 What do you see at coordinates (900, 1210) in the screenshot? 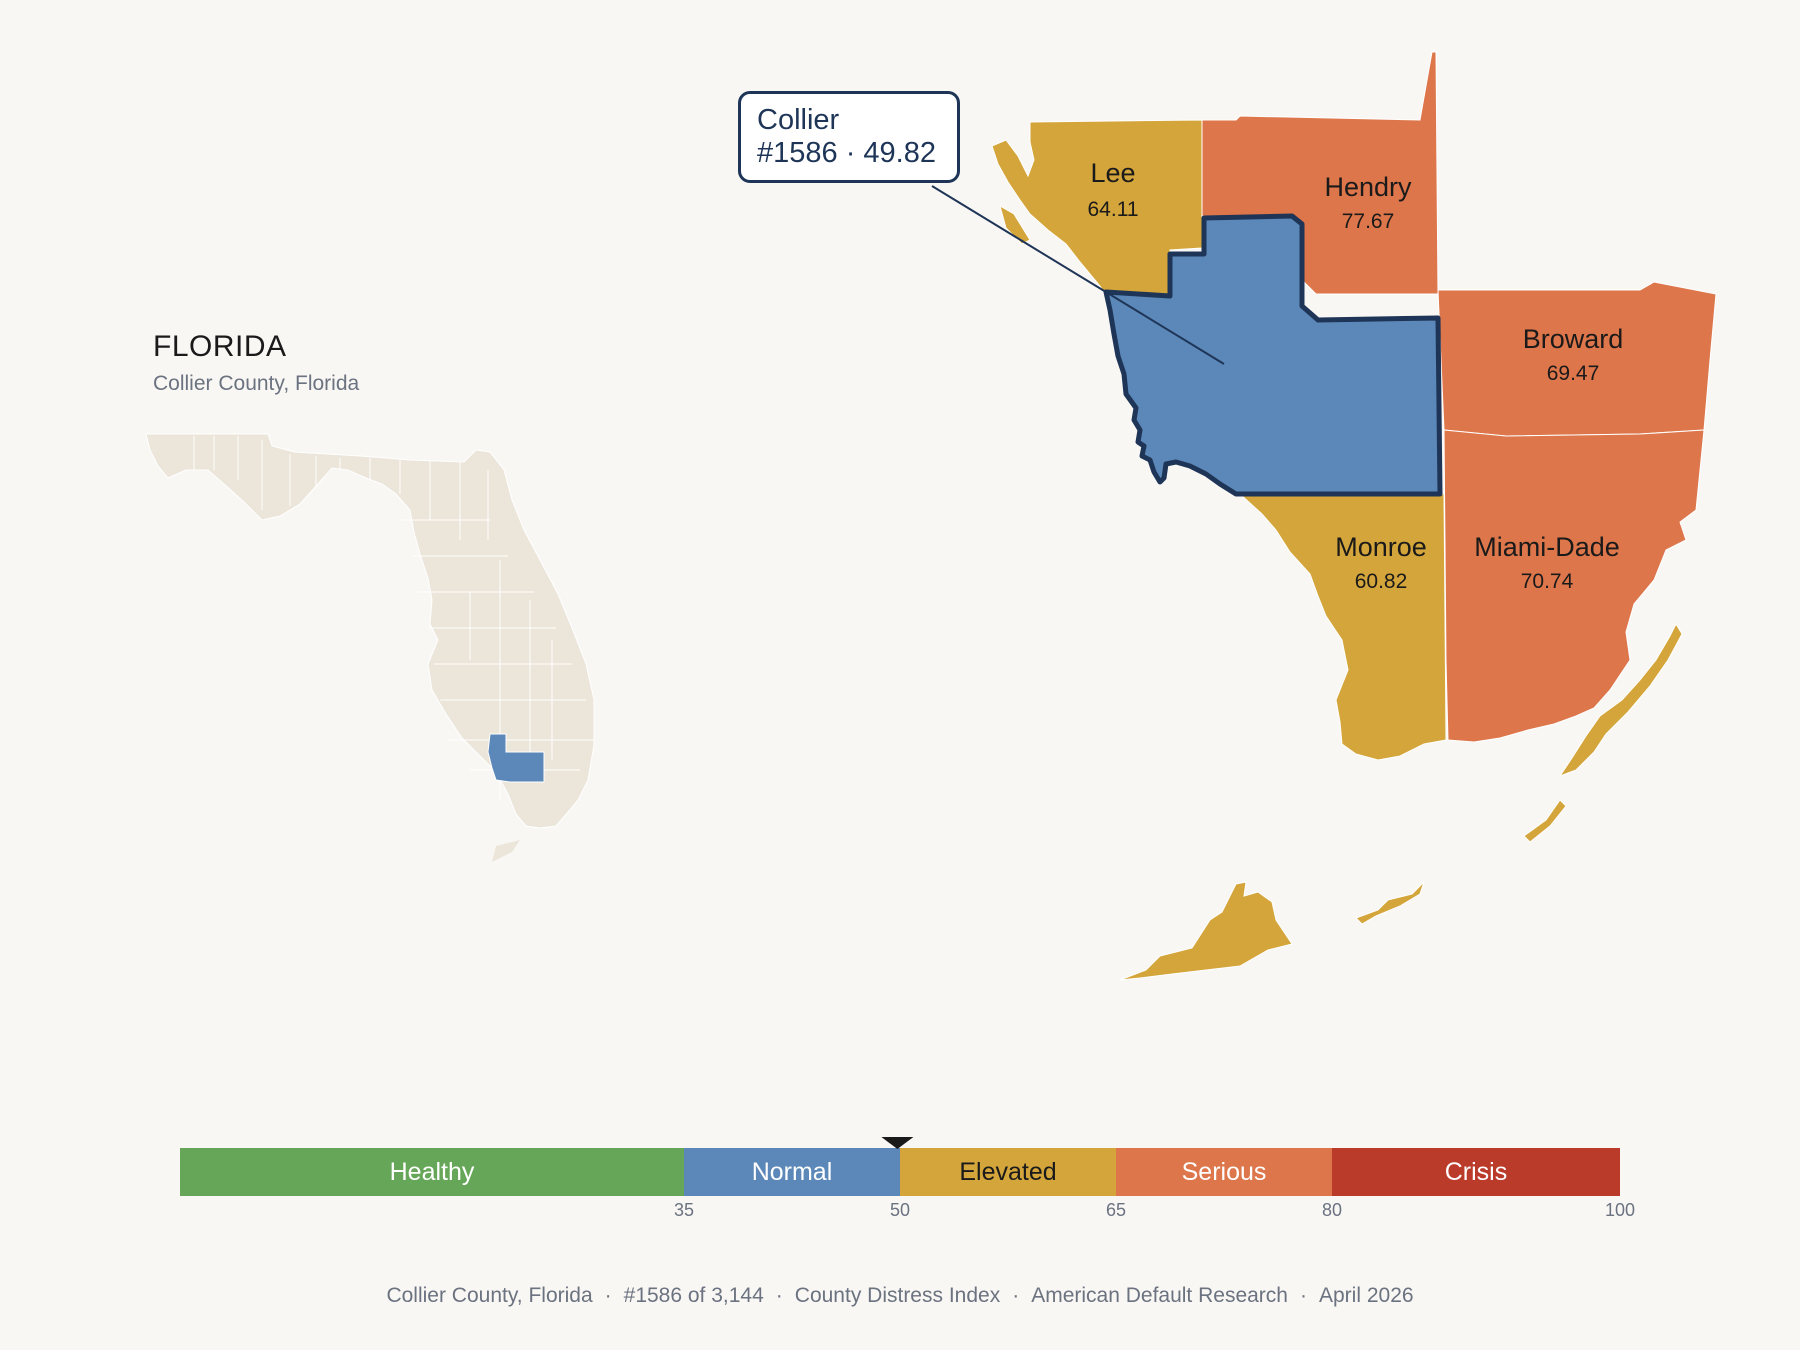
I see `legend-tick-label: 50` at bounding box center [900, 1210].